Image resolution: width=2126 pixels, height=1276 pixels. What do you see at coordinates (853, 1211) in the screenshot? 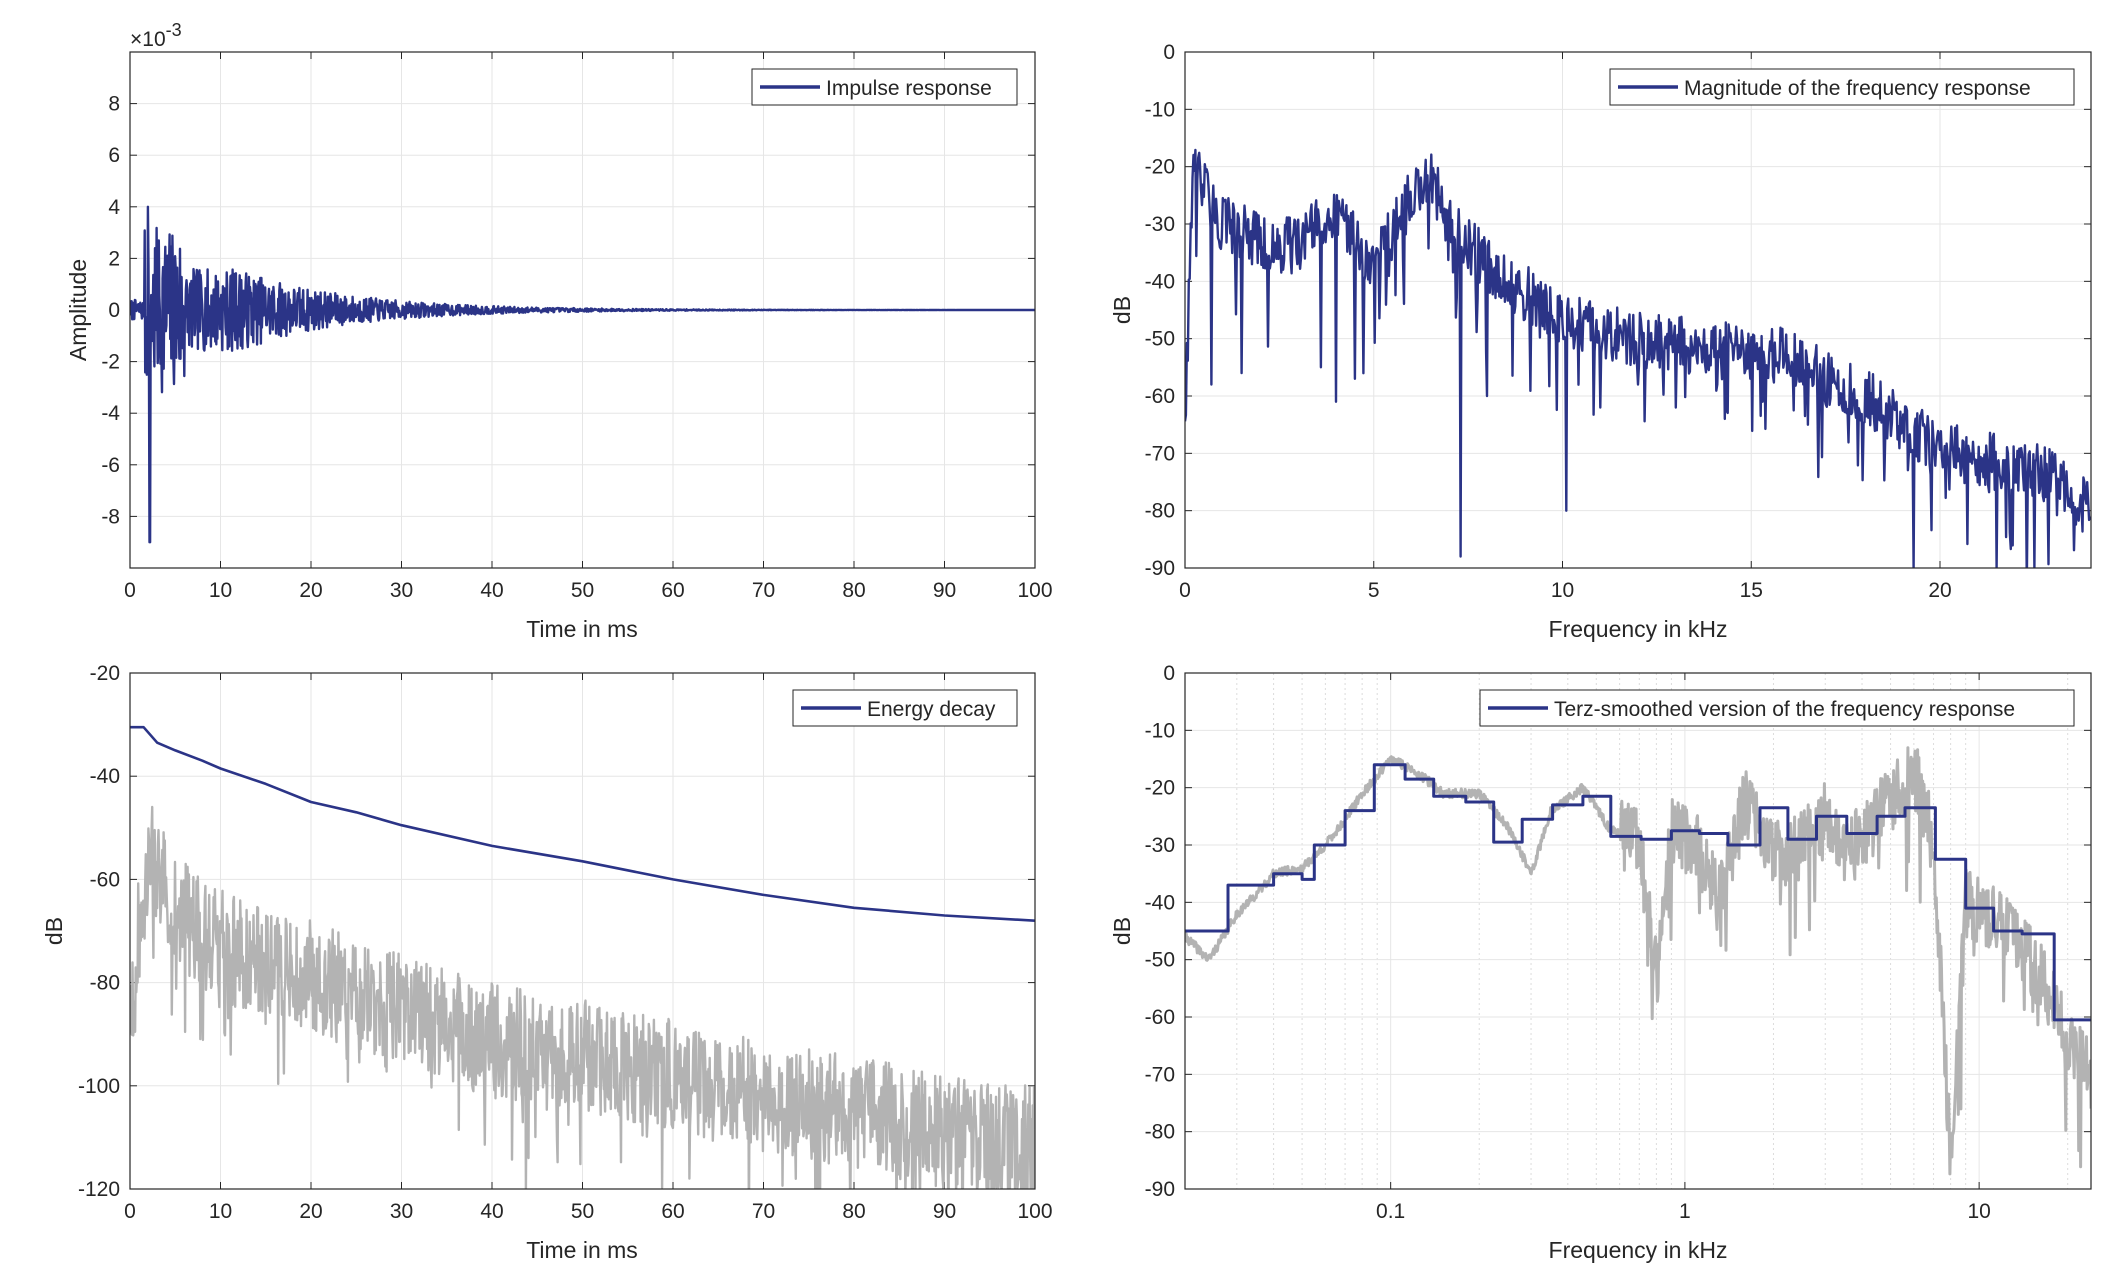
I see `energy-x-tick-label: 80` at bounding box center [853, 1211].